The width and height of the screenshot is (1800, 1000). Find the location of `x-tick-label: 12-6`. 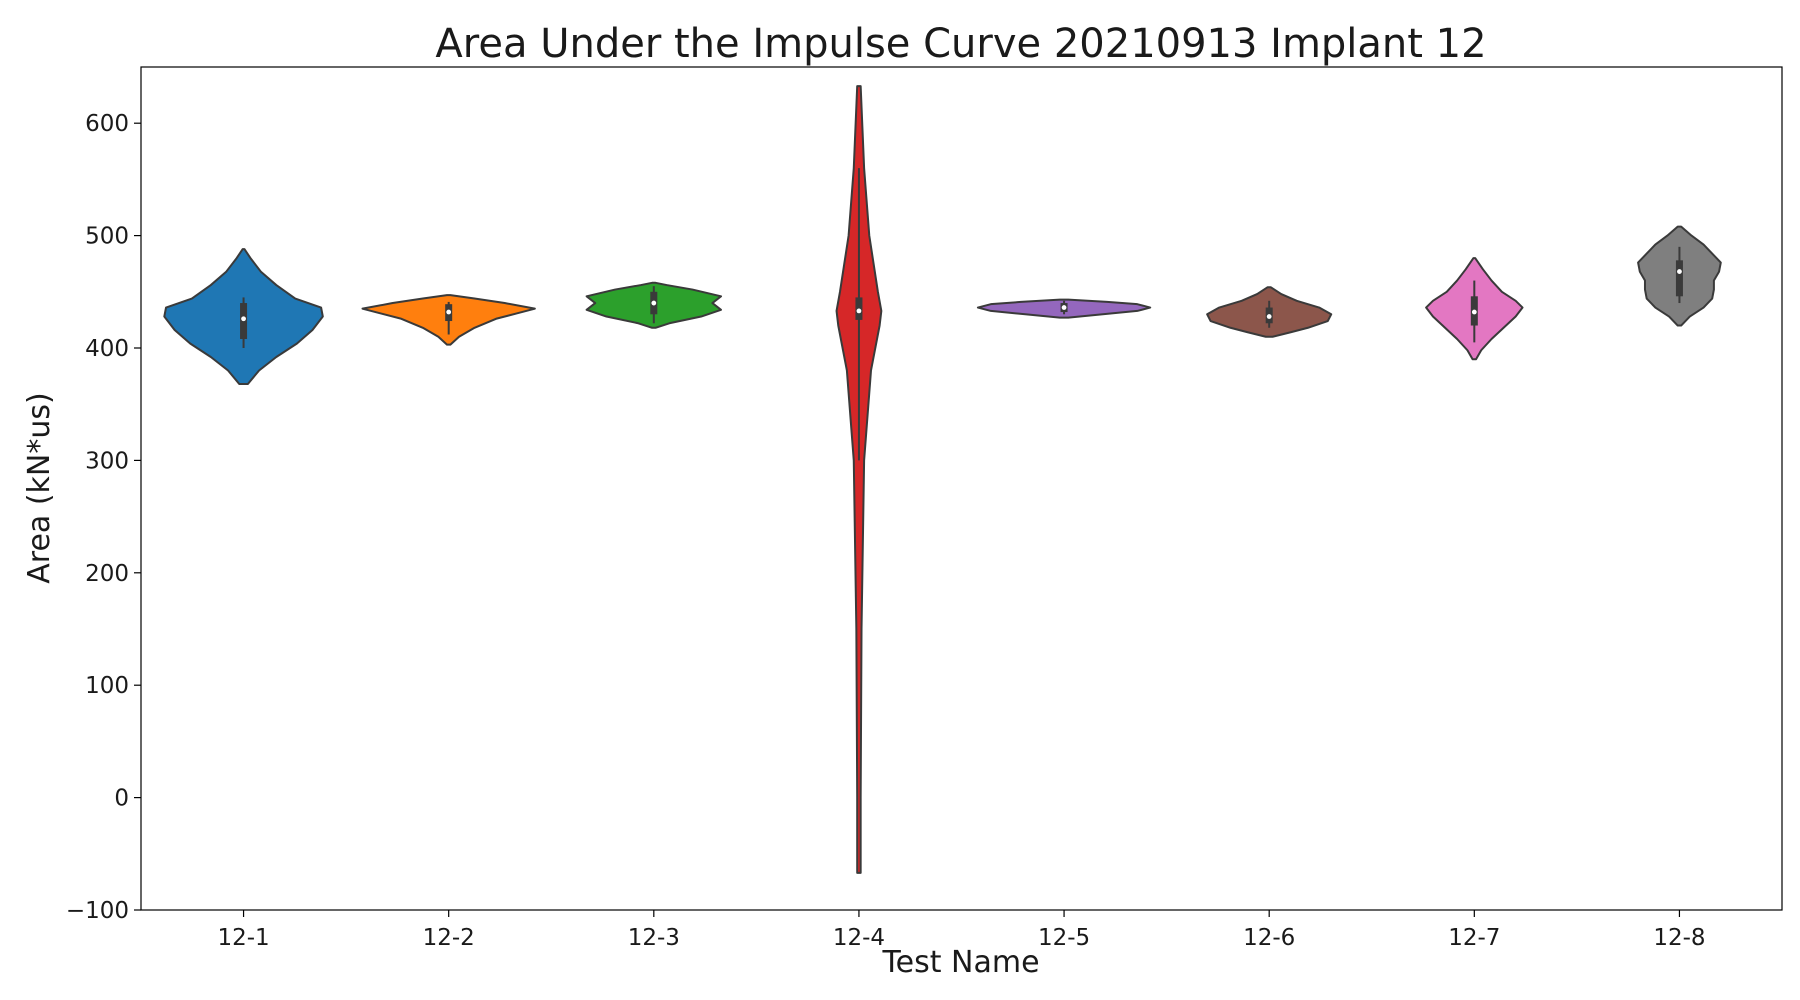

x-tick-label: 12-6 is located at coordinates (1269, 938).